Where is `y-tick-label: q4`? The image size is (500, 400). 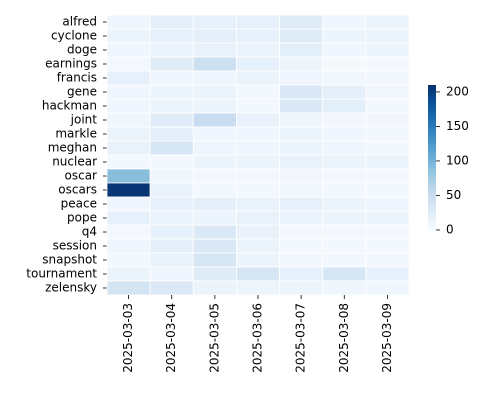
y-tick-label: q4 is located at coordinates (89, 232).